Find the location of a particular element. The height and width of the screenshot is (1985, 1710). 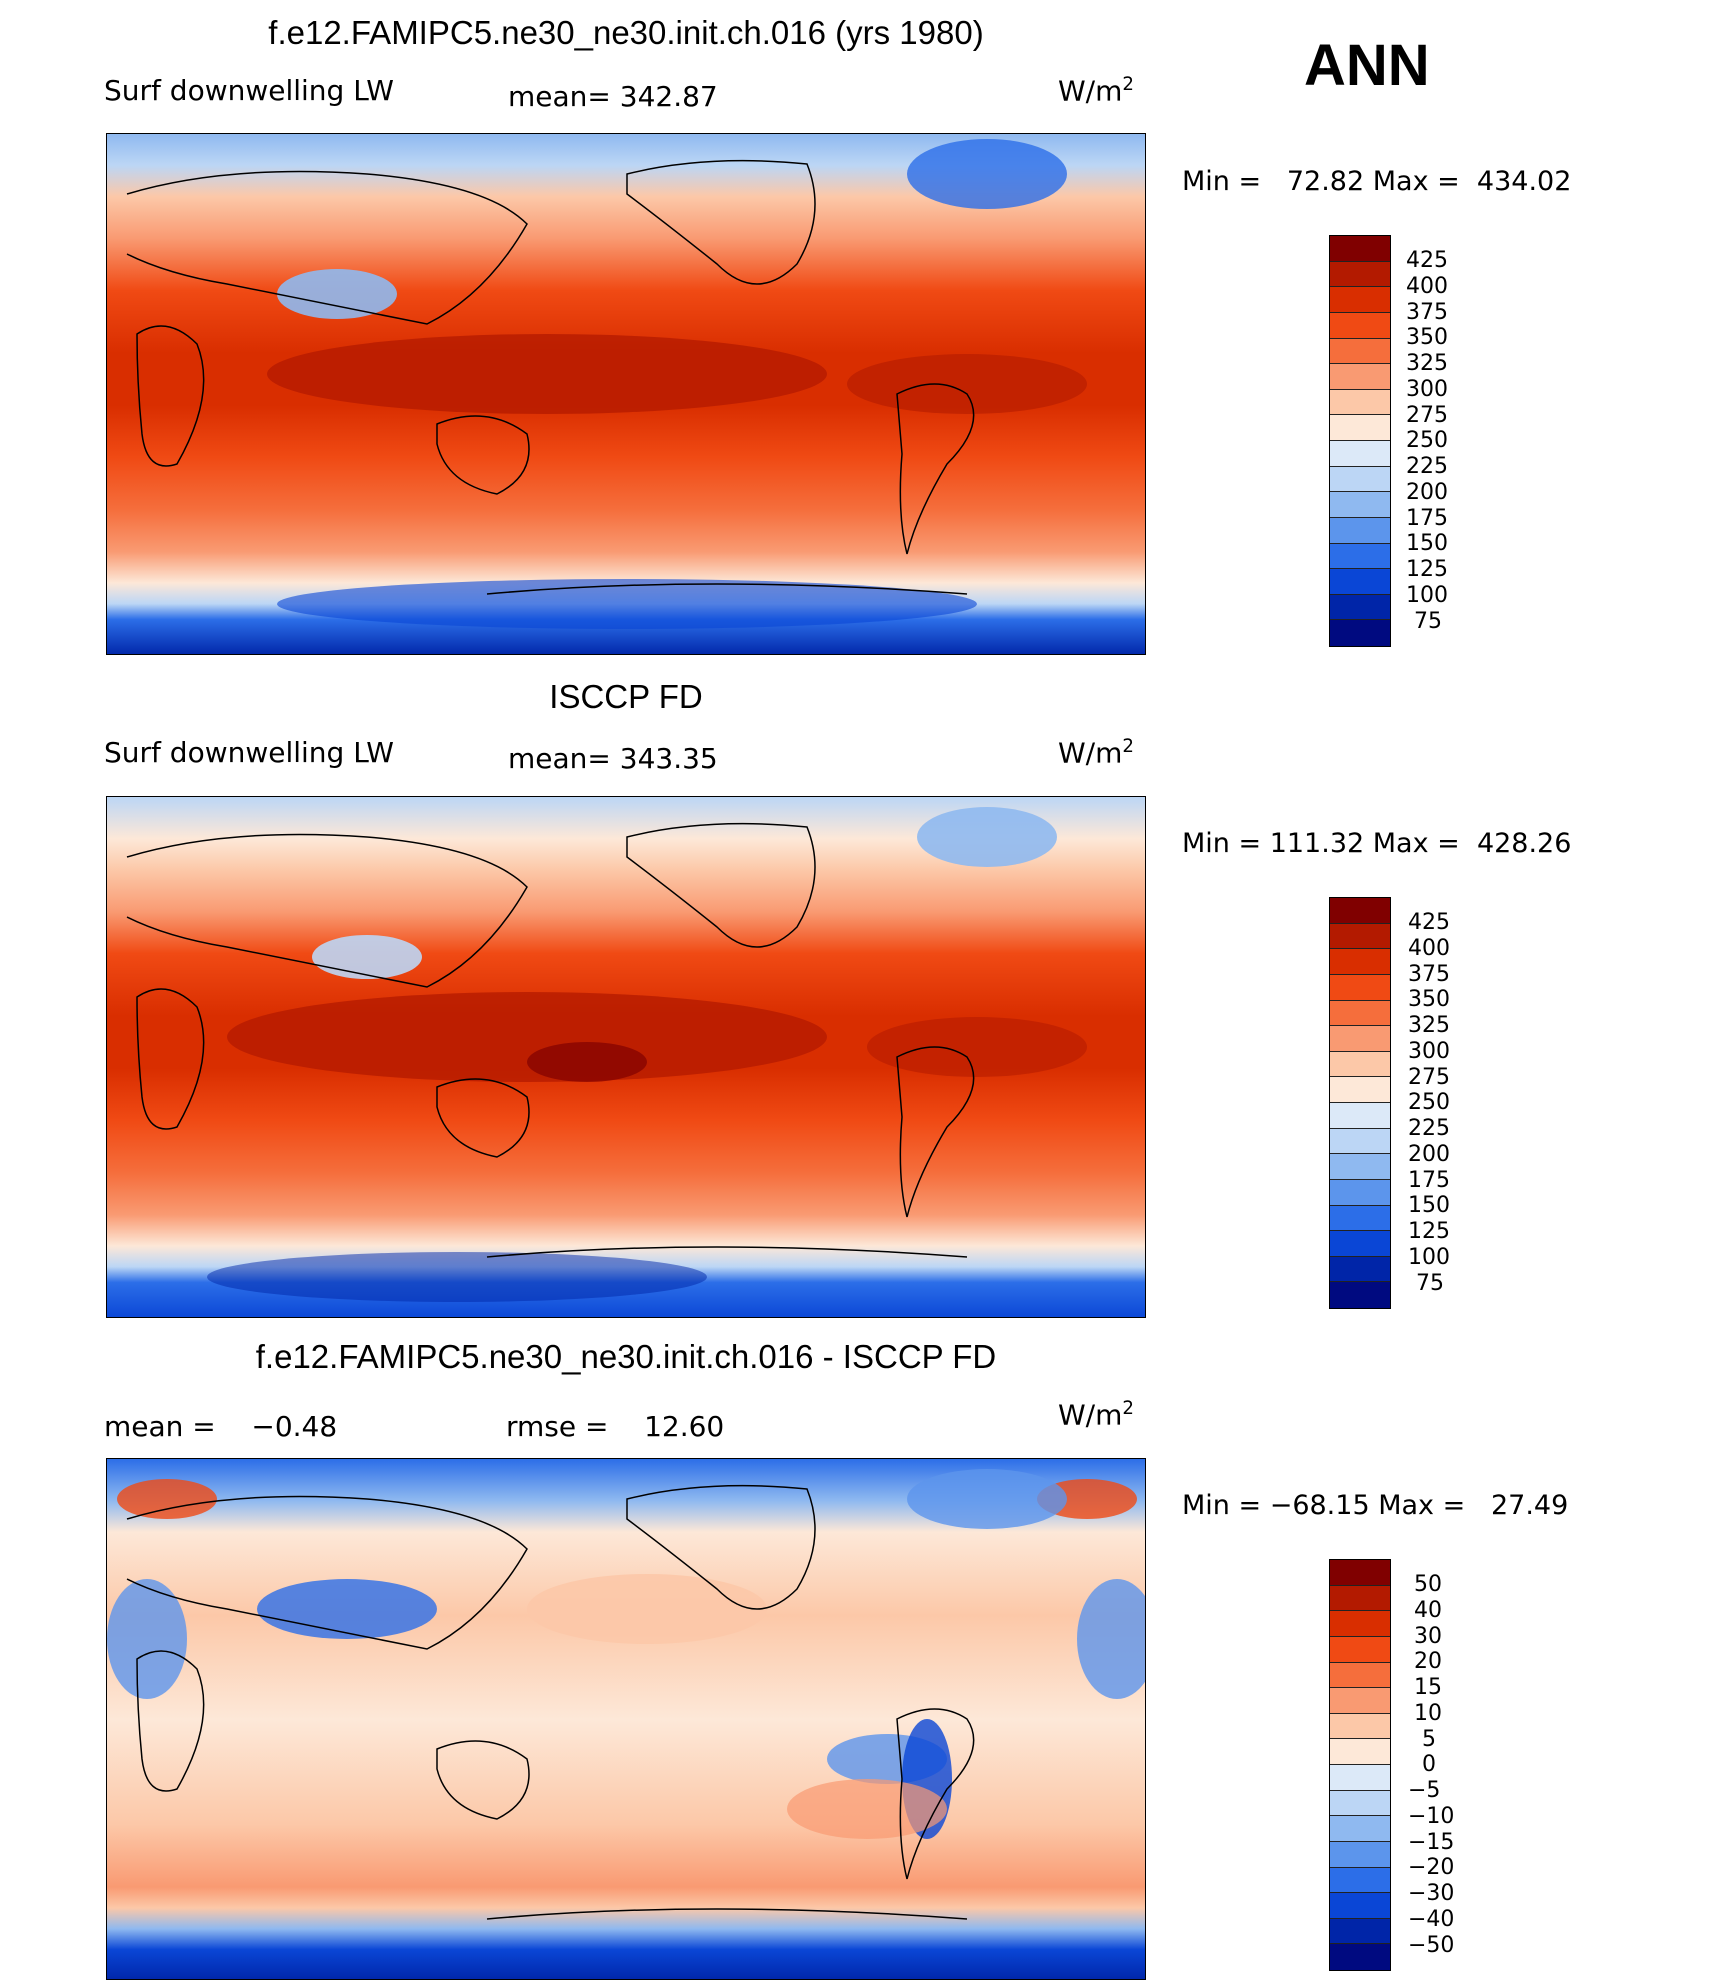

panel1-colorbar is located at coordinates (1360, 441).